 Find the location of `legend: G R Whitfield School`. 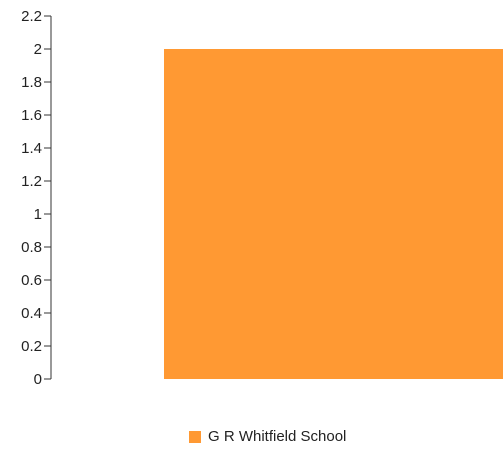

legend: G R Whitfield School is located at coordinates (267, 436).